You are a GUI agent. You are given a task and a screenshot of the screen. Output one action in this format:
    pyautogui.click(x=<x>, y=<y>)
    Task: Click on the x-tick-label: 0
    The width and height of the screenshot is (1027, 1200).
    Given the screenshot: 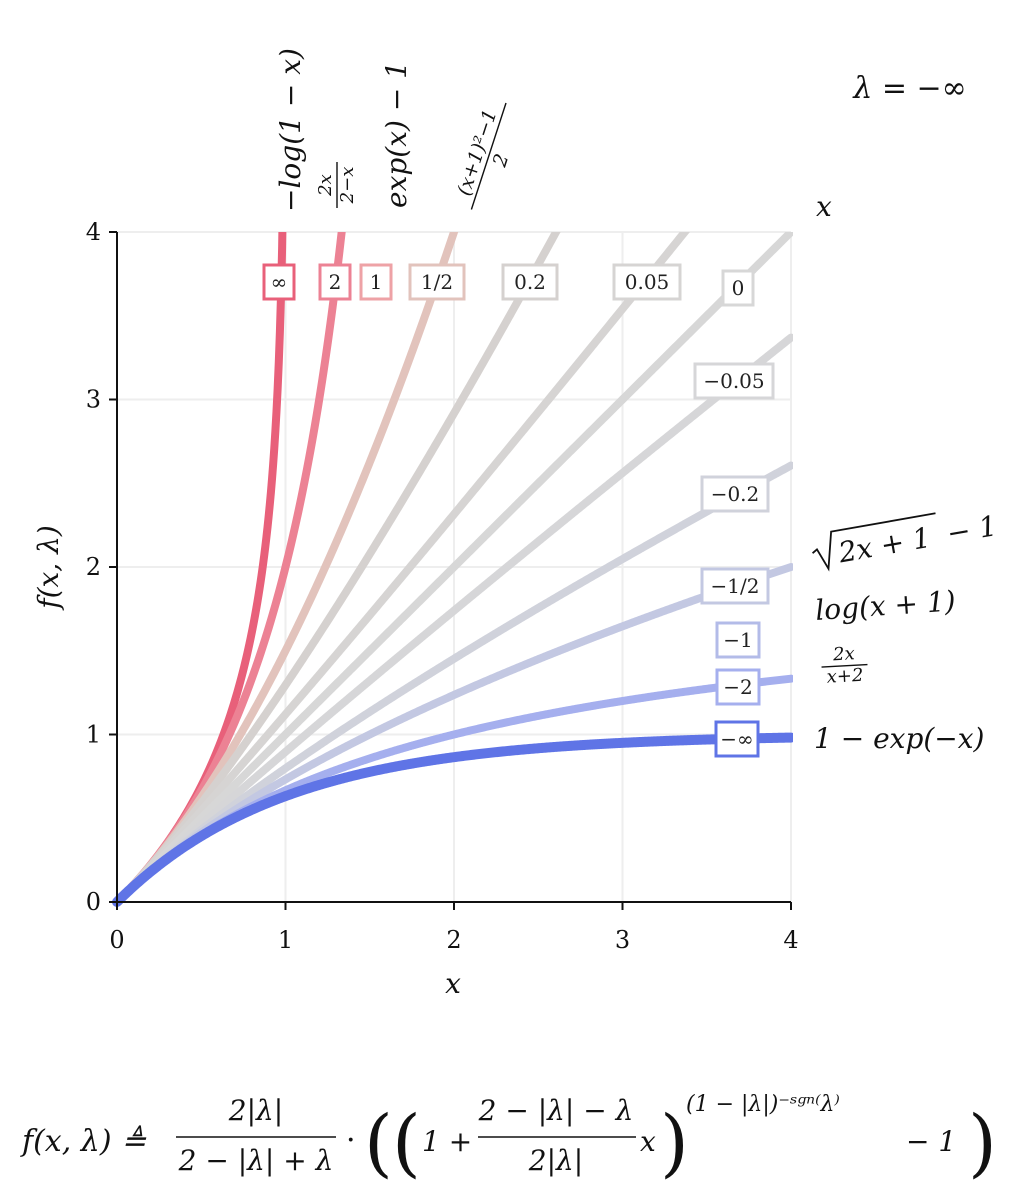 What is the action you would take?
    pyautogui.click(x=116, y=940)
    